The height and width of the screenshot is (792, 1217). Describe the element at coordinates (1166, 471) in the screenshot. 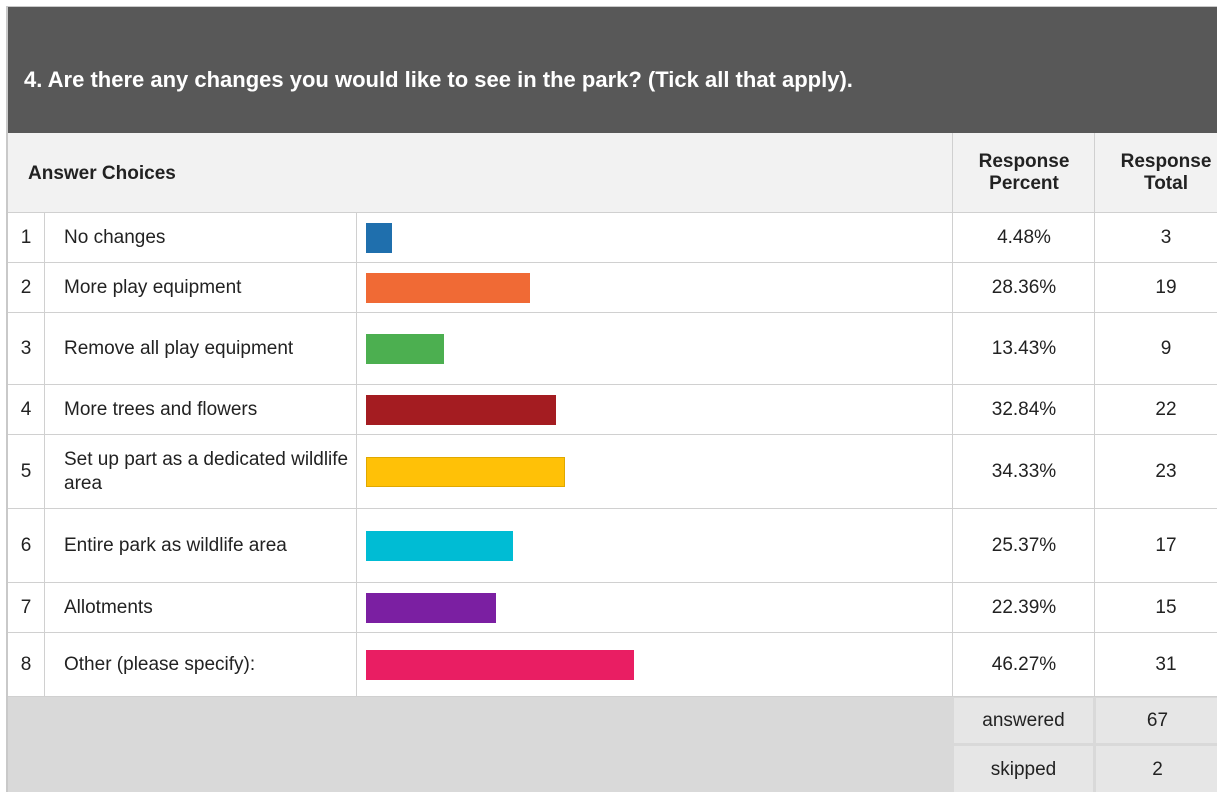

I see `response-total: 23` at that location.